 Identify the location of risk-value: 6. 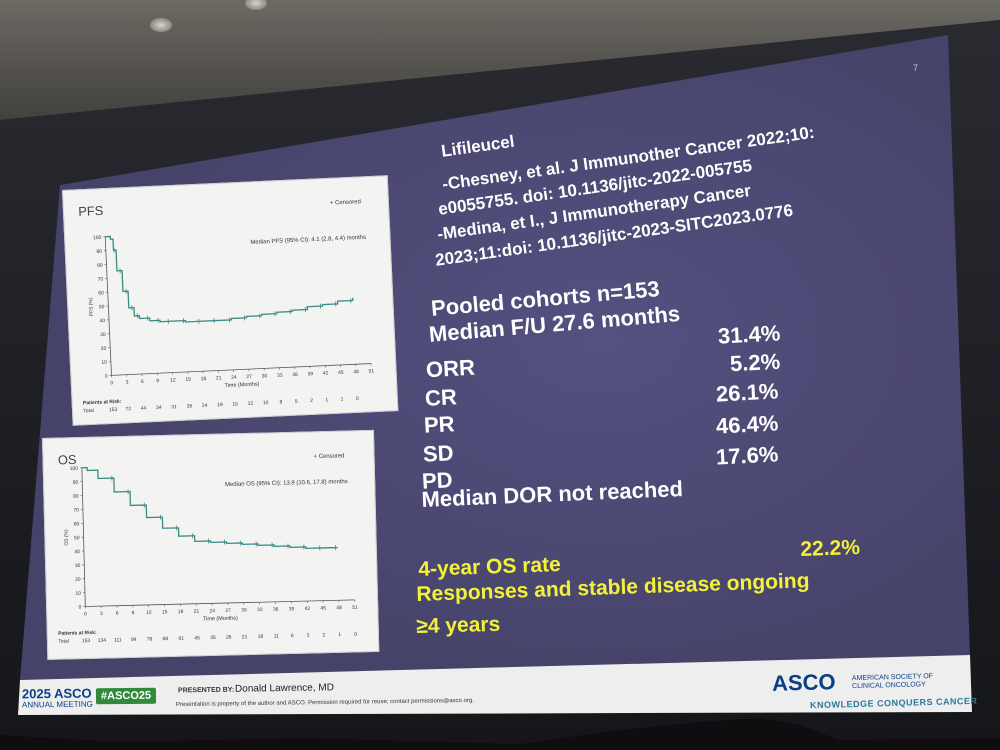
(292, 636).